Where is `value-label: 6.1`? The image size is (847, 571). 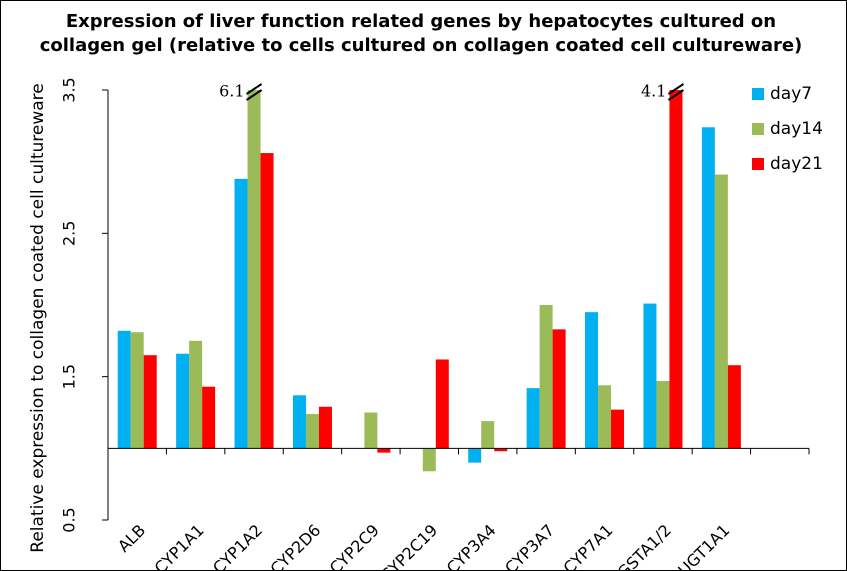
value-label: 6.1 is located at coordinates (231, 91).